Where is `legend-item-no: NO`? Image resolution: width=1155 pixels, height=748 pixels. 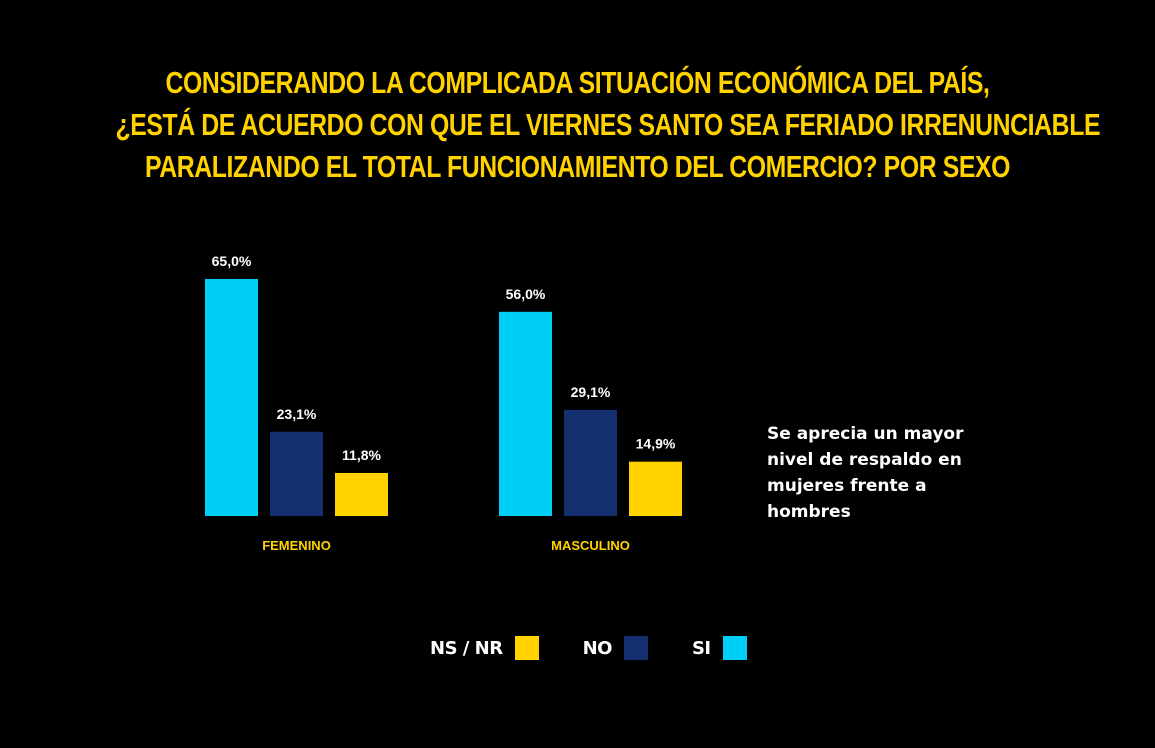 legend-item-no: NO is located at coordinates (615, 648).